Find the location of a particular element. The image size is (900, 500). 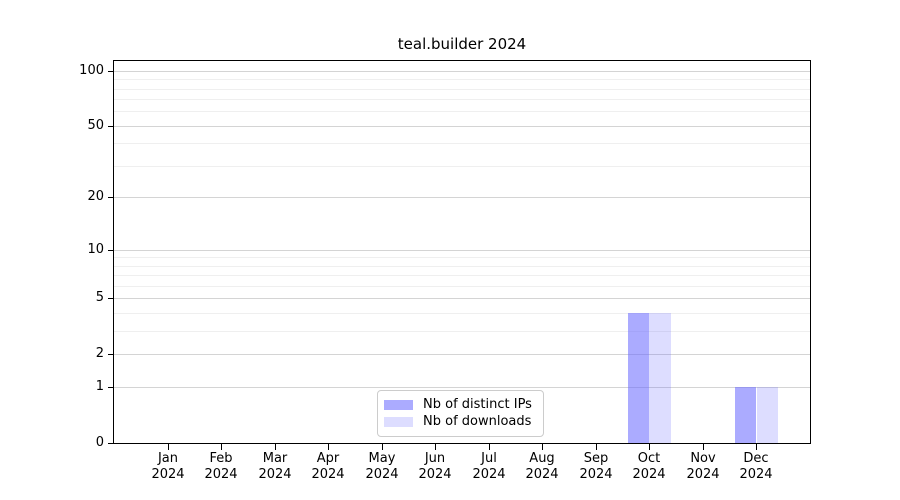

x-axis-tick-label: Jul 2024 is located at coordinates (489, 466).